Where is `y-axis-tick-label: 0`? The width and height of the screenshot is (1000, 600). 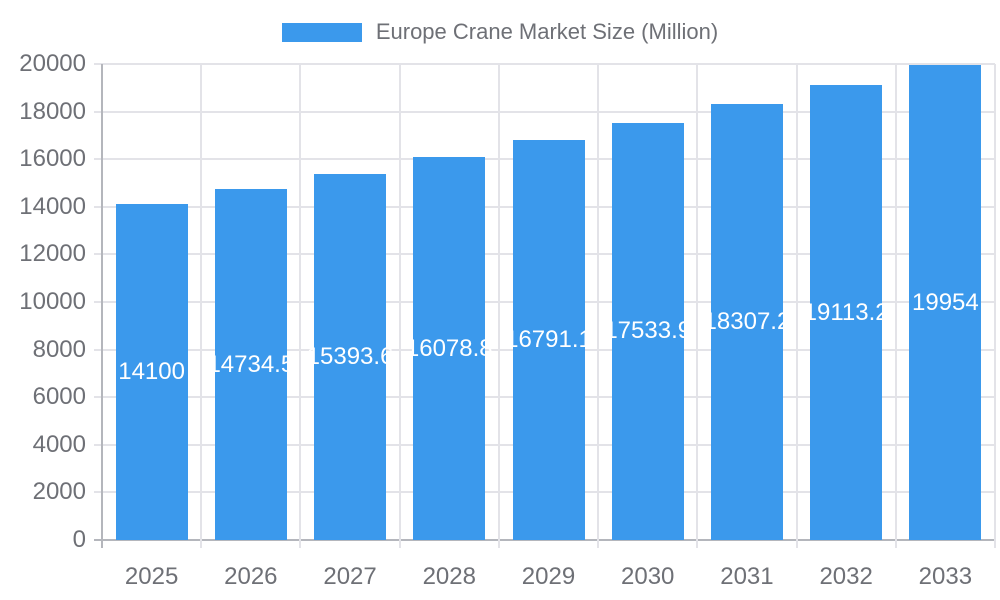 y-axis-tick-label: 0 is located at coordinates (79, 539).